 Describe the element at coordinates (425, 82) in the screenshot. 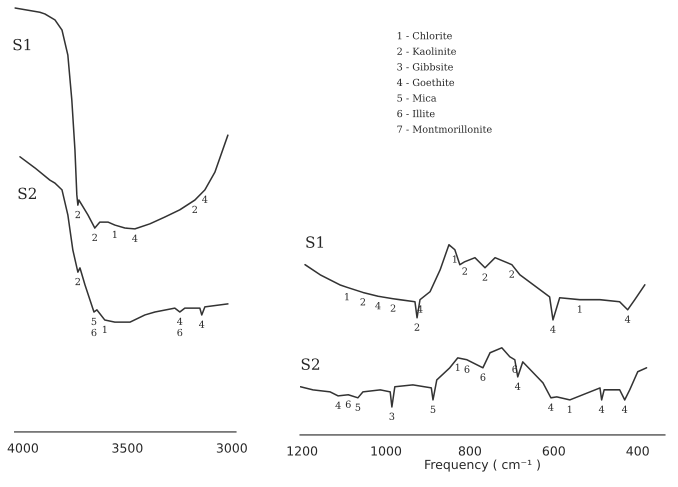

I see `text: 4 - Goethite` at that location.